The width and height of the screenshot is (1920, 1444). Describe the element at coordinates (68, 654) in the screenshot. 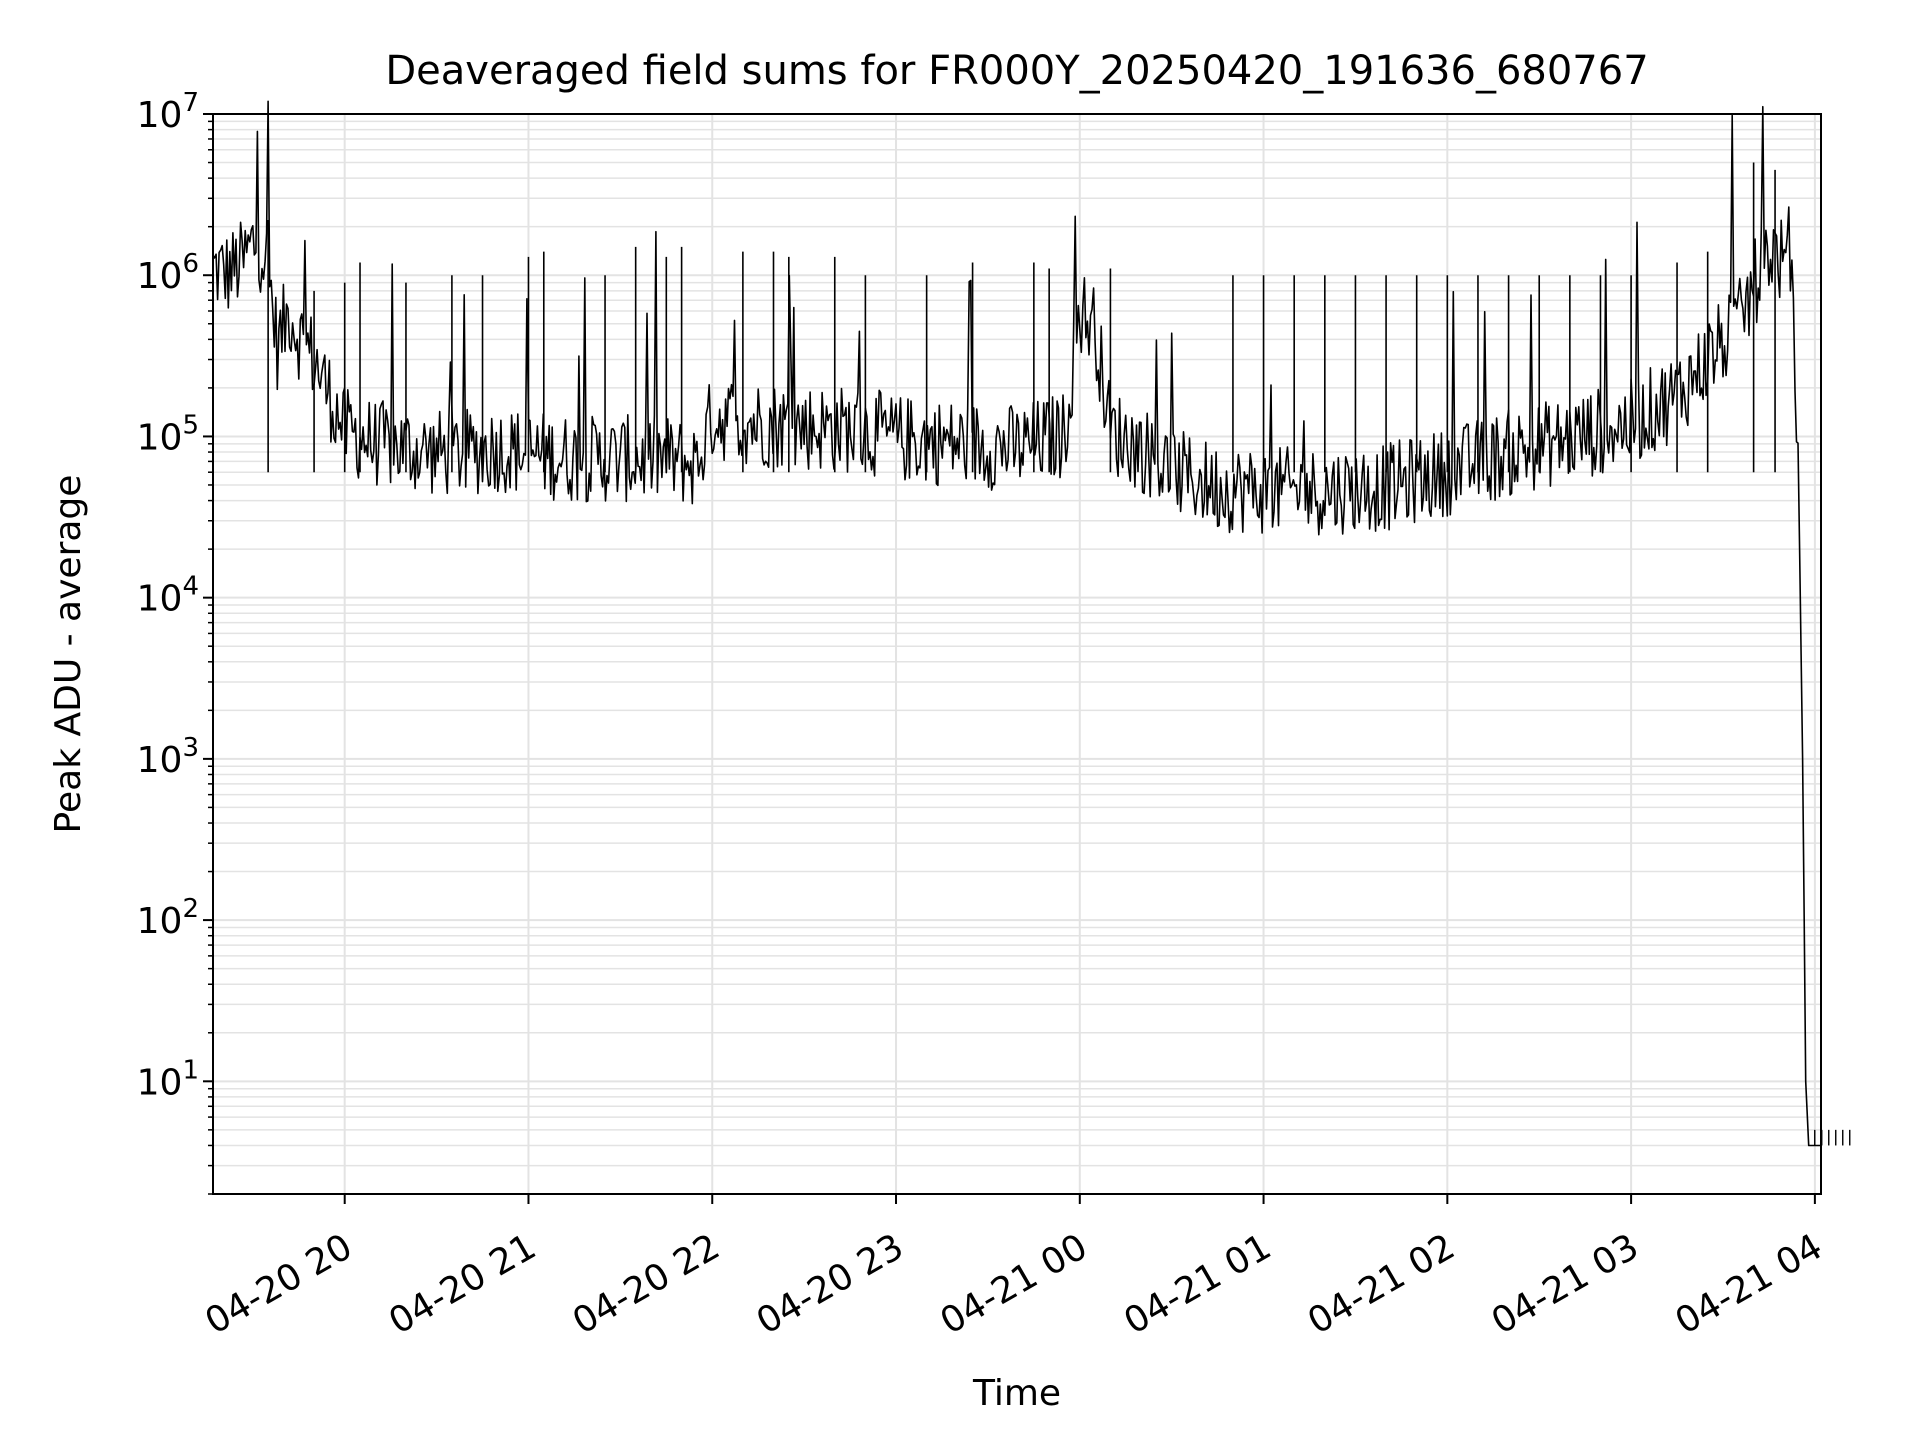

I see `y-axis-label: Peak ADU - average` at that location.